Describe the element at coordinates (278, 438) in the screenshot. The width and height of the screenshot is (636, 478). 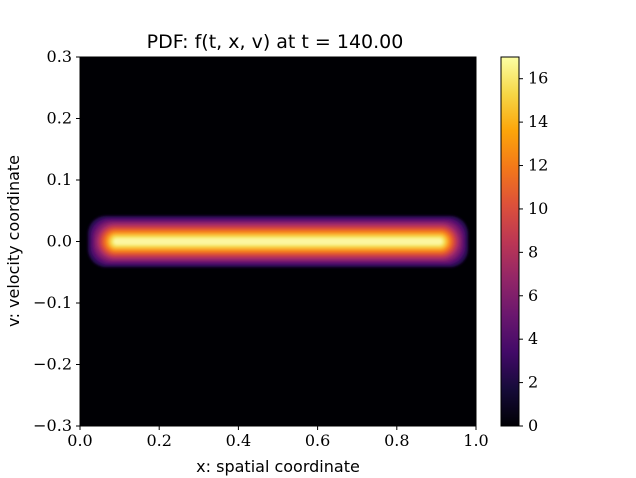
I see `x-axis: 0.0 0.2 0.4 0.6 0.8 1.0` at that location.